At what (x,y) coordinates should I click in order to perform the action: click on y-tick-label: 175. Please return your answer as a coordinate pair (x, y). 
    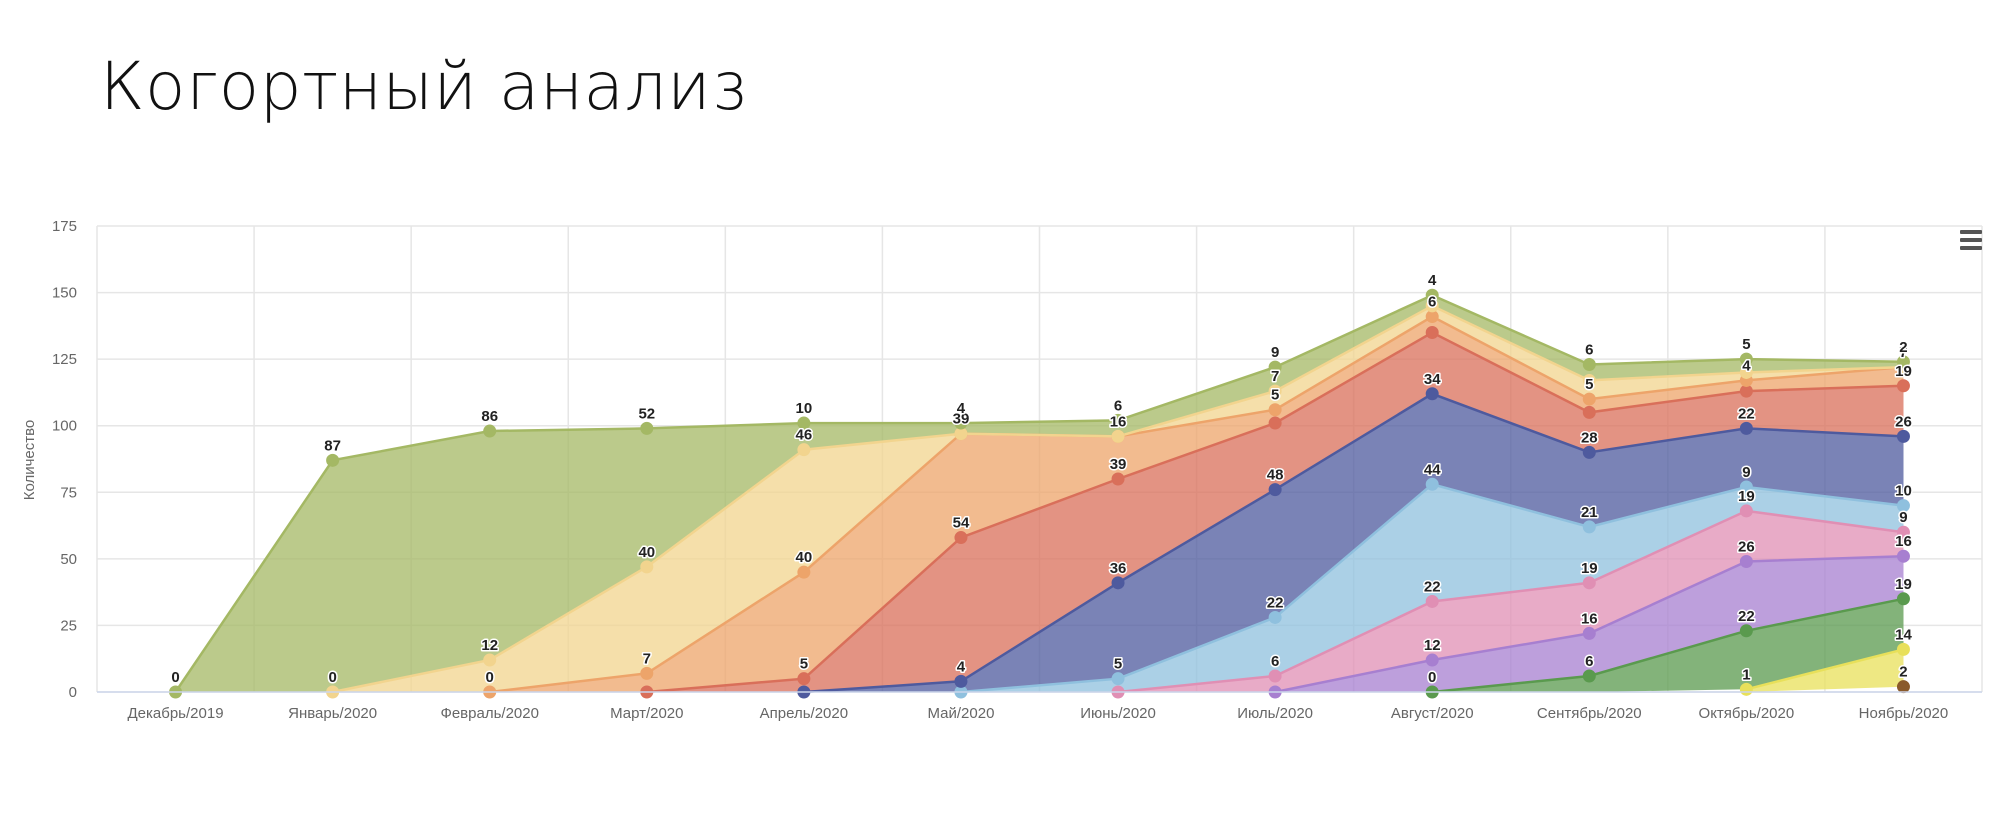
    Looking at the image, I should click on (64, 226).